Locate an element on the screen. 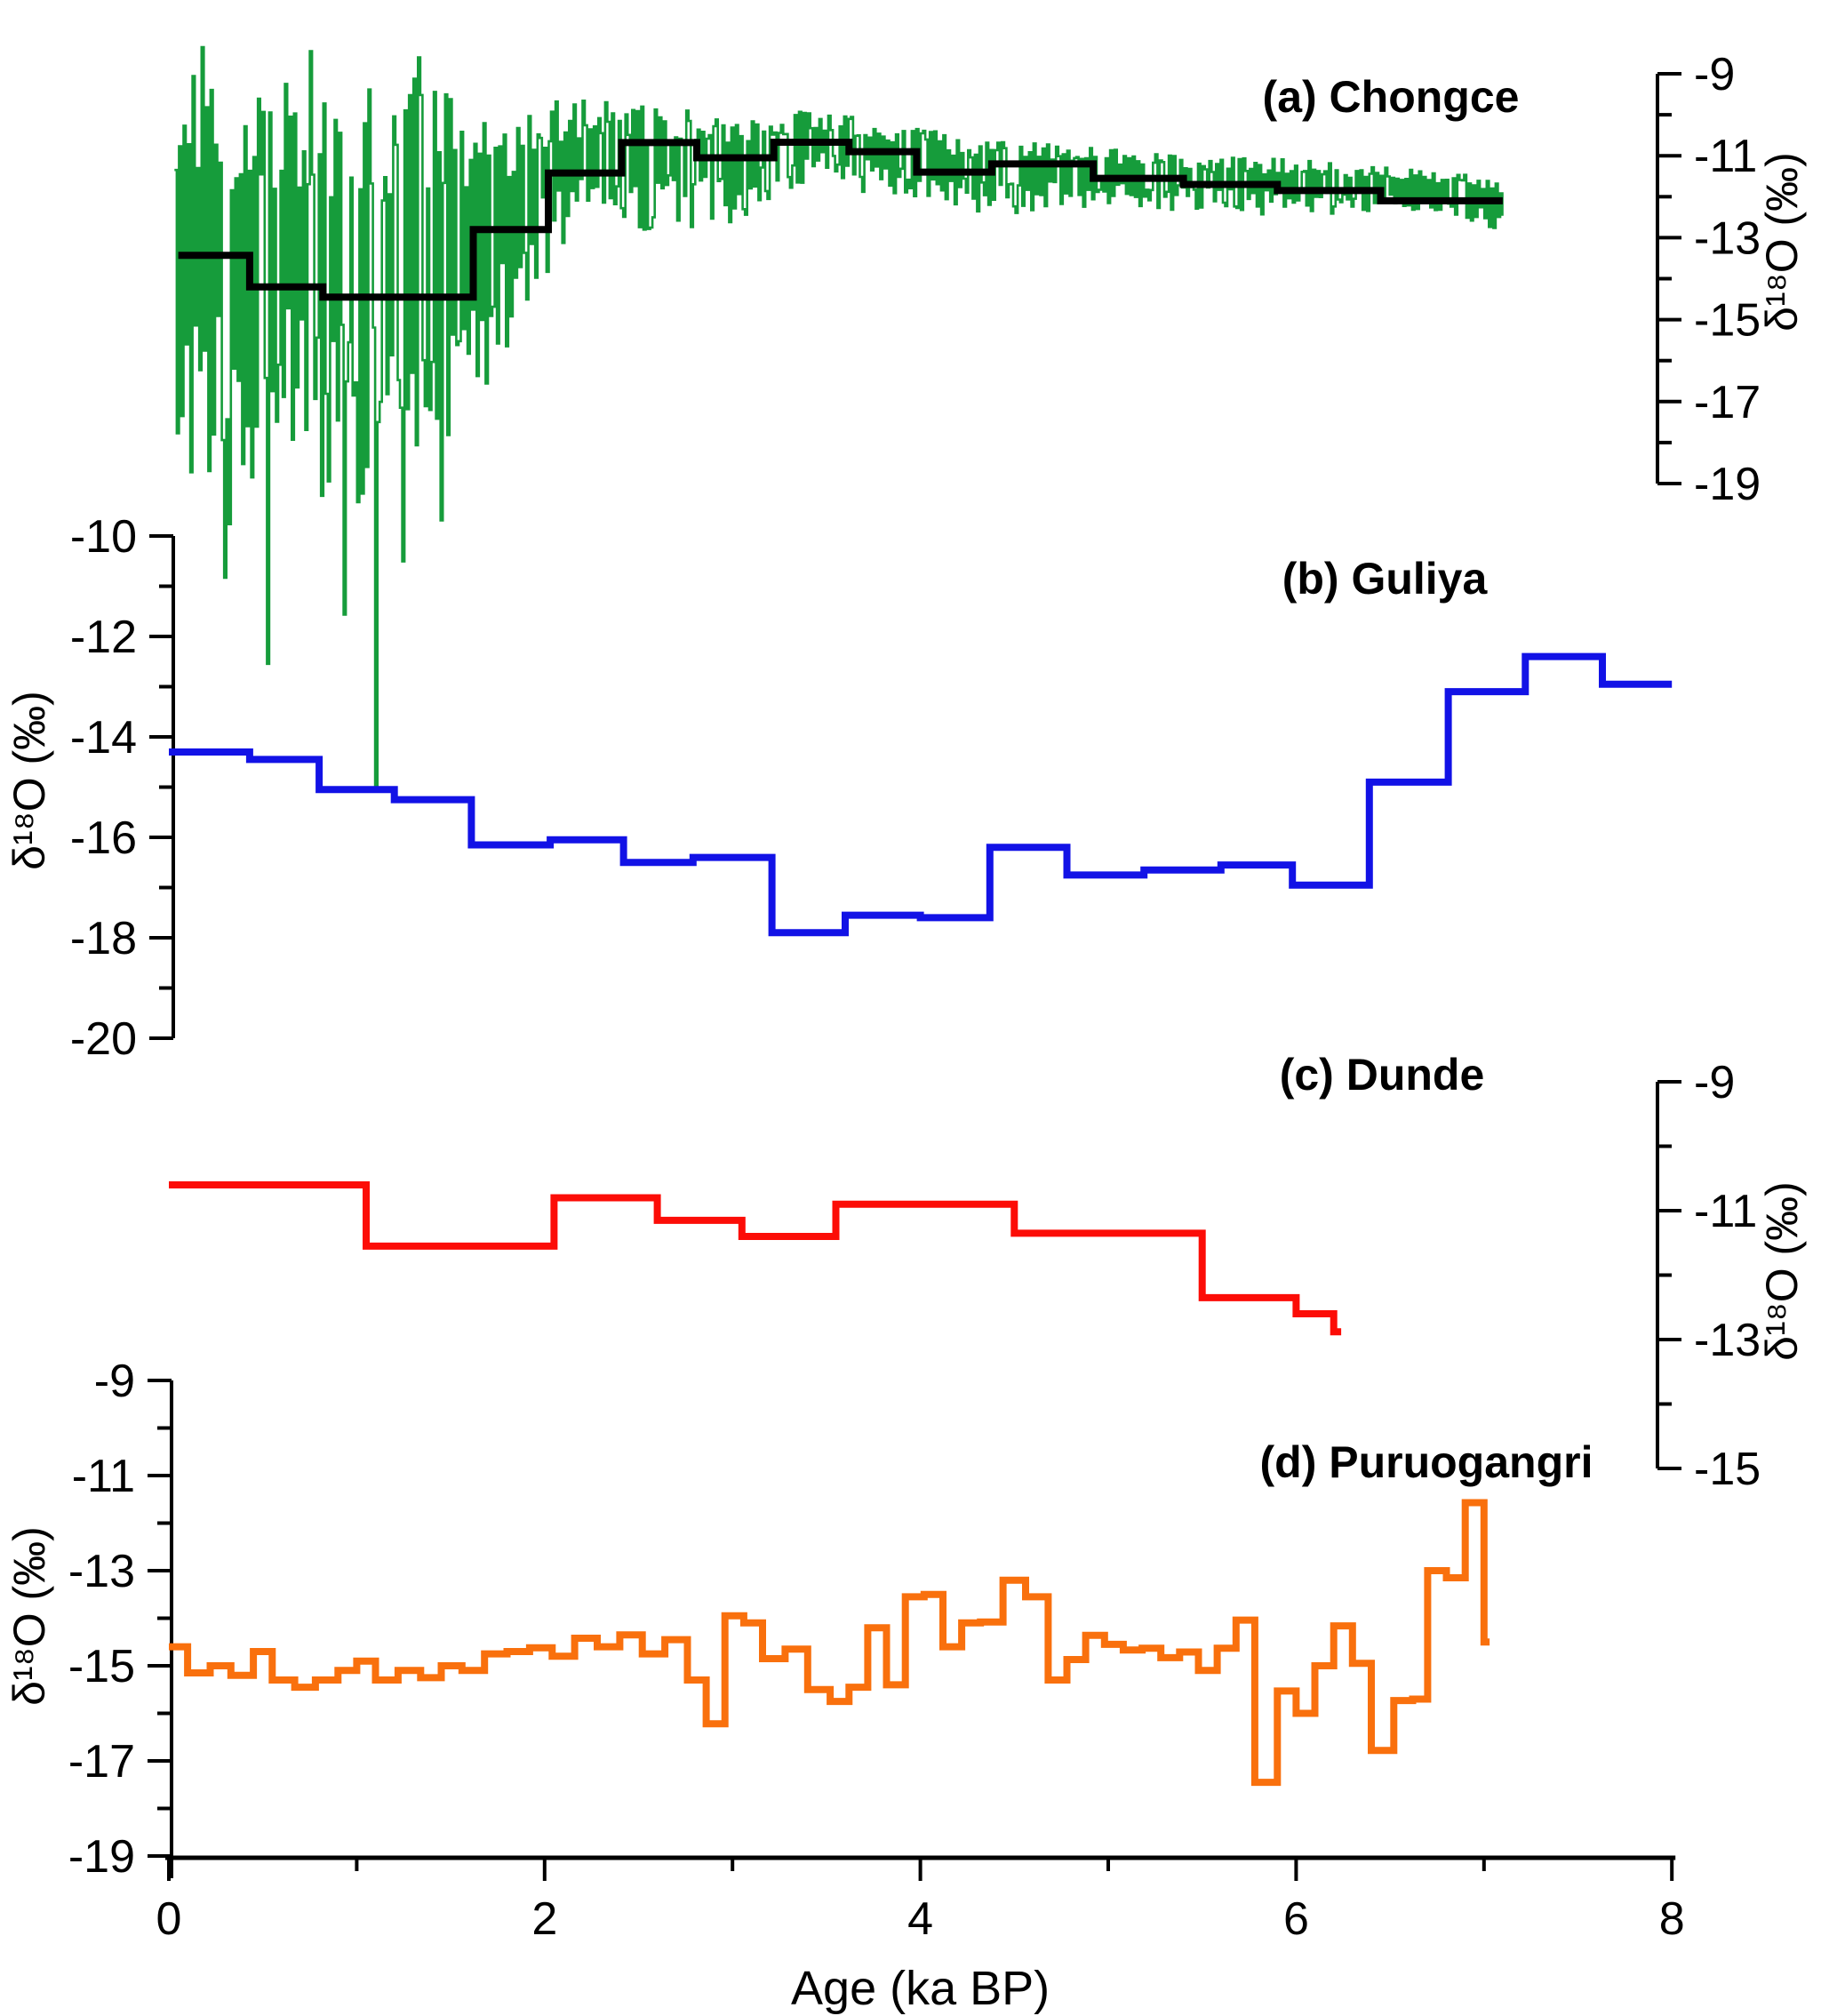 This screenshot has width=1837, height=2016. dunde-line is located at coordinates (756, 1258).